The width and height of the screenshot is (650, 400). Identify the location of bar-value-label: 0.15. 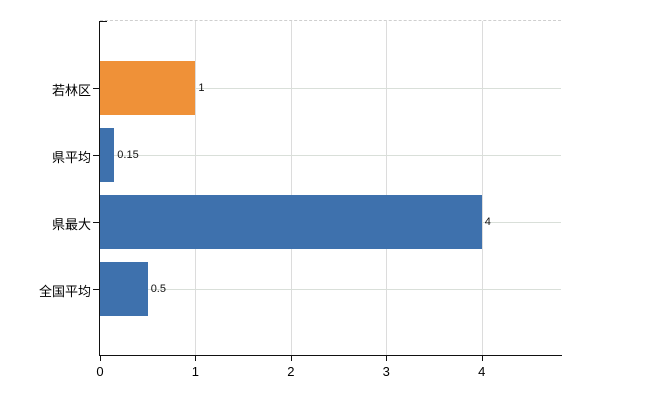
(128, 155).